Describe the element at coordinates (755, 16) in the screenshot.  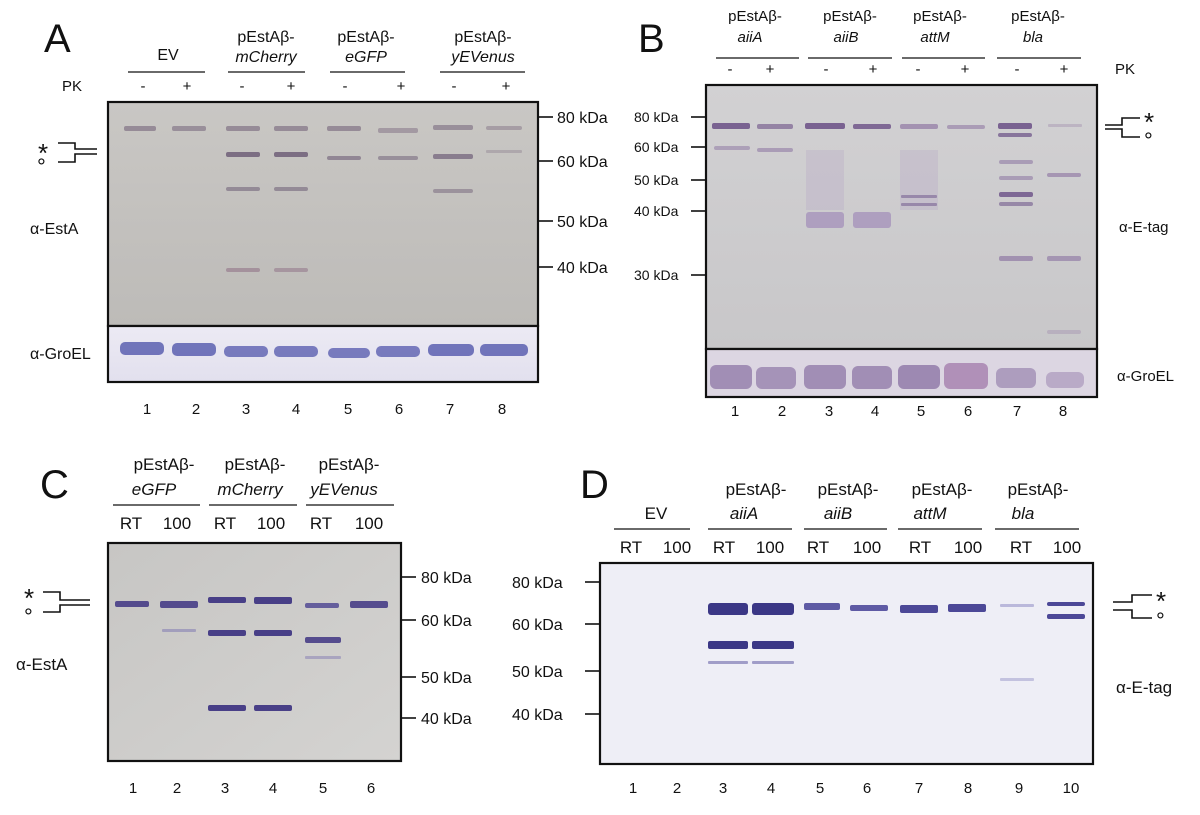
I see `panel-b-group-1-line1: pEstAβ-` at that location.